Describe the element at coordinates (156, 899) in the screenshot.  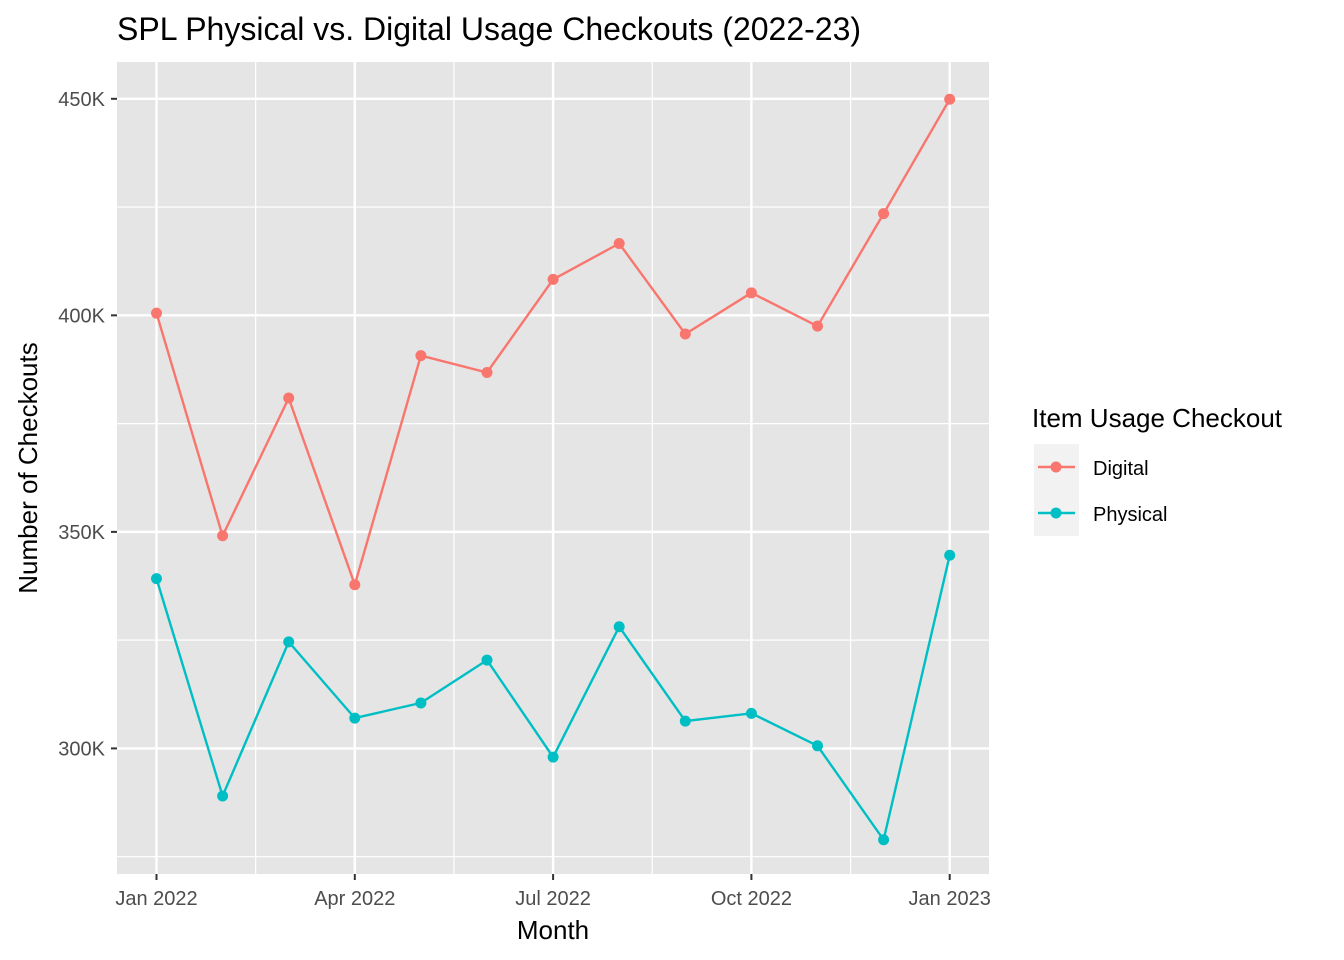
I see `x-tick-label: Jan 2022` at that location.